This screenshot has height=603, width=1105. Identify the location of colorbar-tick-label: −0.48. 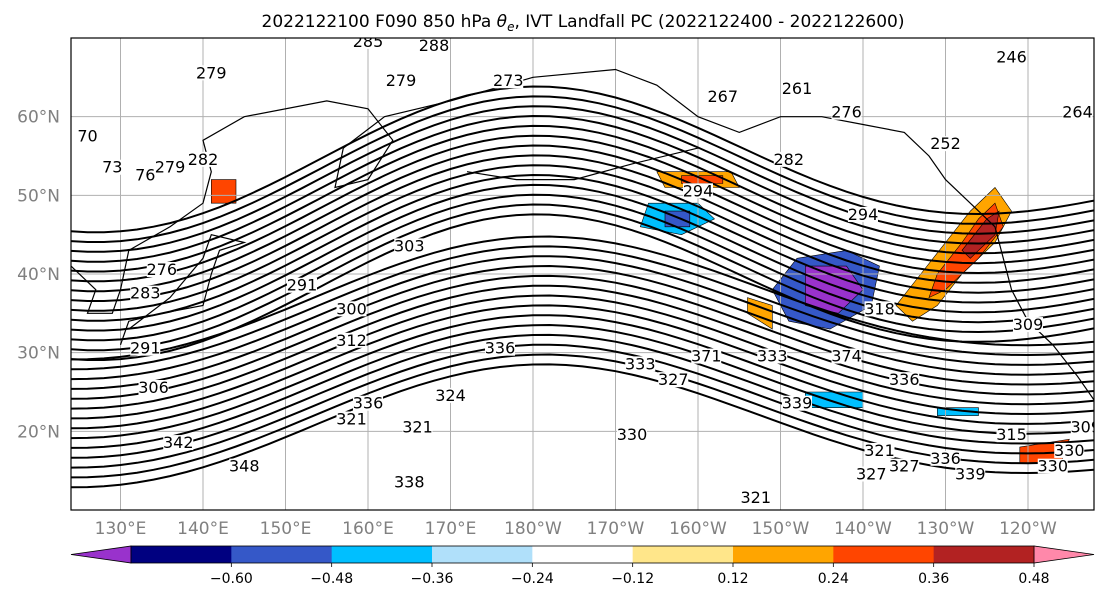
(331, 579).